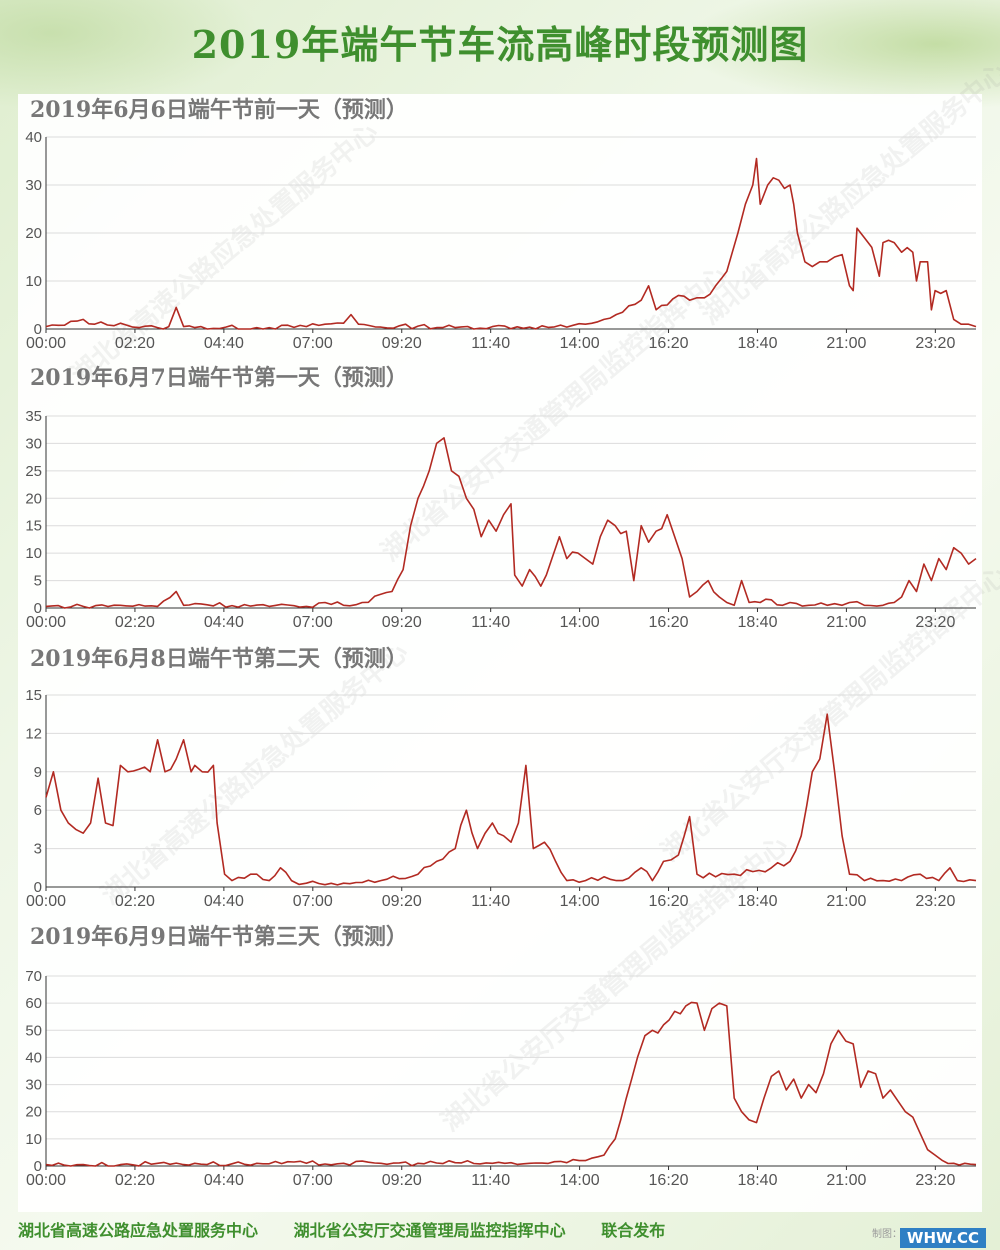 This screenshot has width=1000, height=1250. Describe the element at coordinates (33, 733) in the screenshot. I see `y-tick-label: 12` at that location.